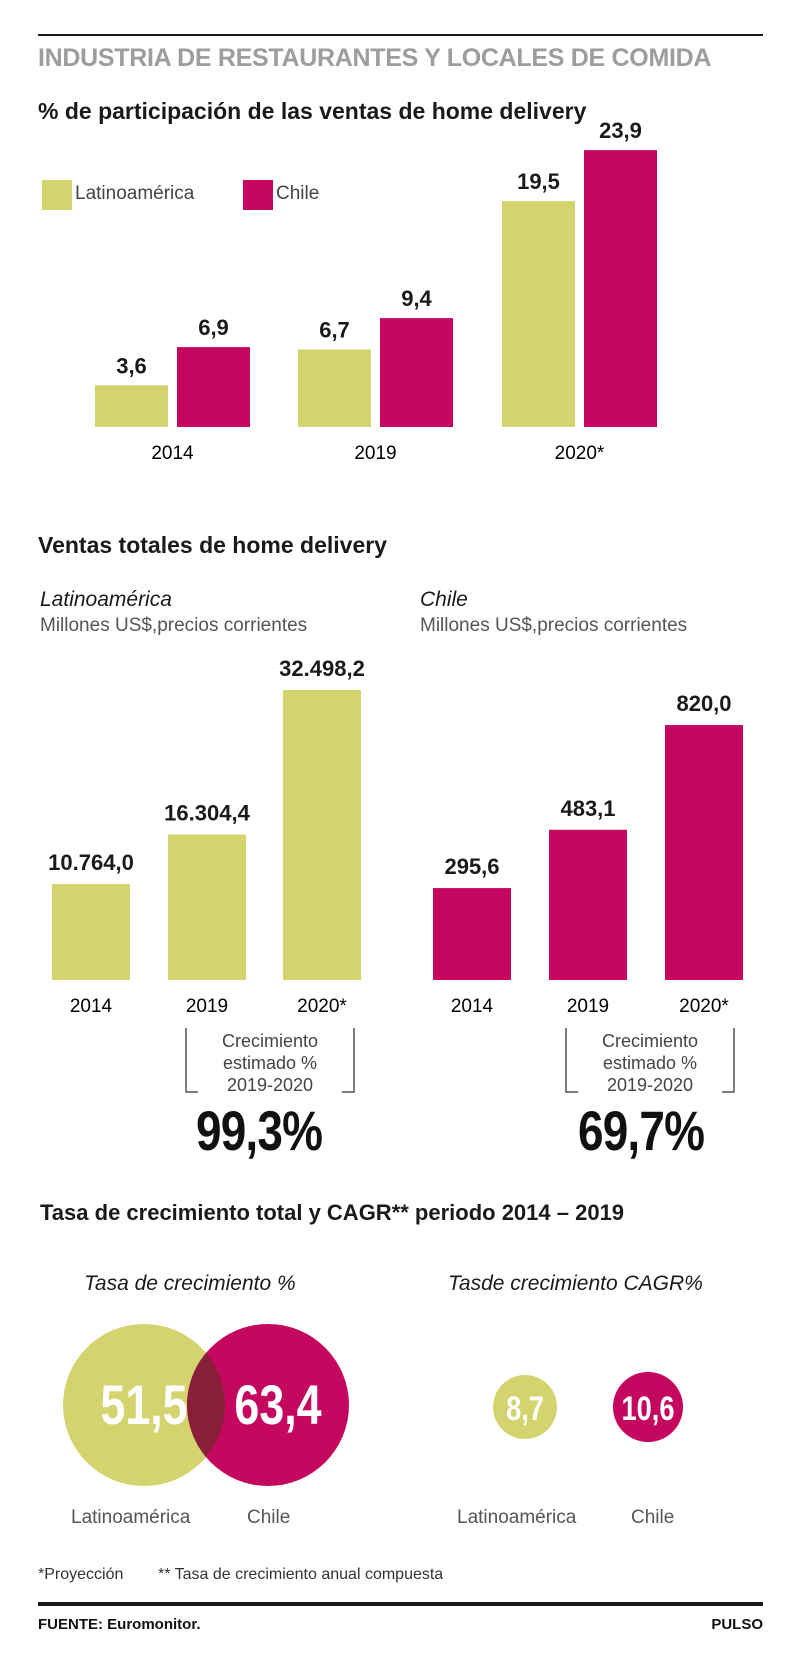 The width and height of the screenshot is (800, 1671). Describe the element at coordinates (172, 453) in the screenshot. I see `x-tick-label-2014: 2014` at that location.